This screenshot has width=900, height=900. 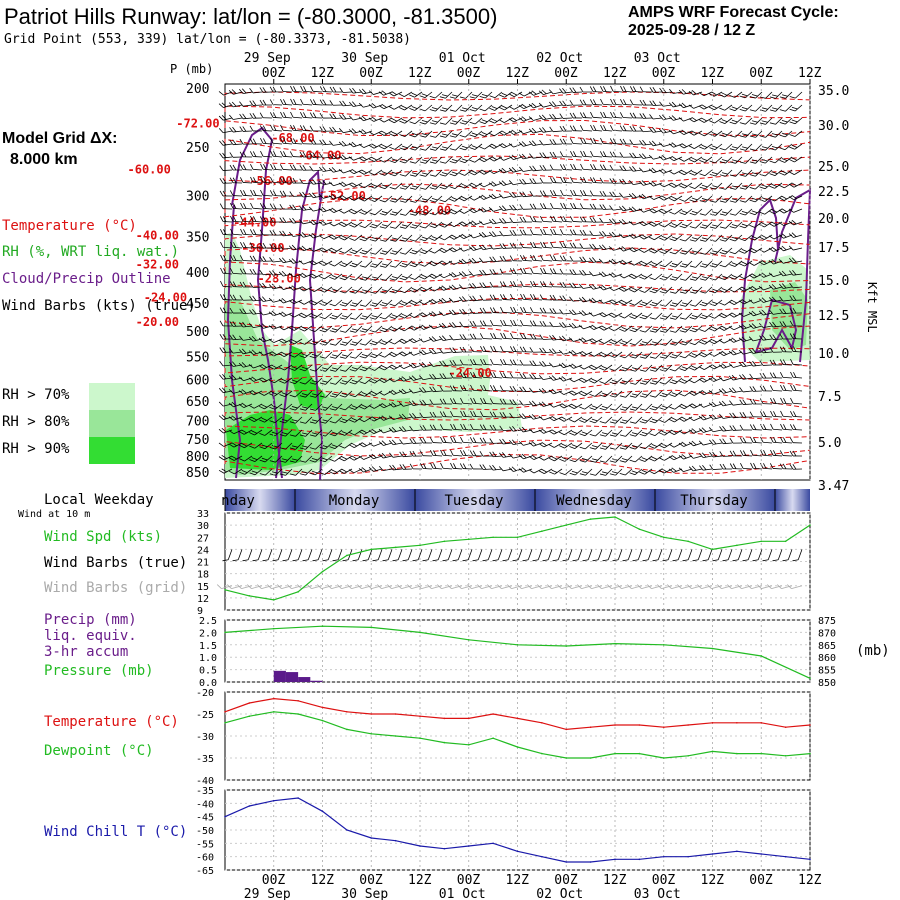 I want to click on pressure-label: Pressure (mb), so click(x=99, y=671).